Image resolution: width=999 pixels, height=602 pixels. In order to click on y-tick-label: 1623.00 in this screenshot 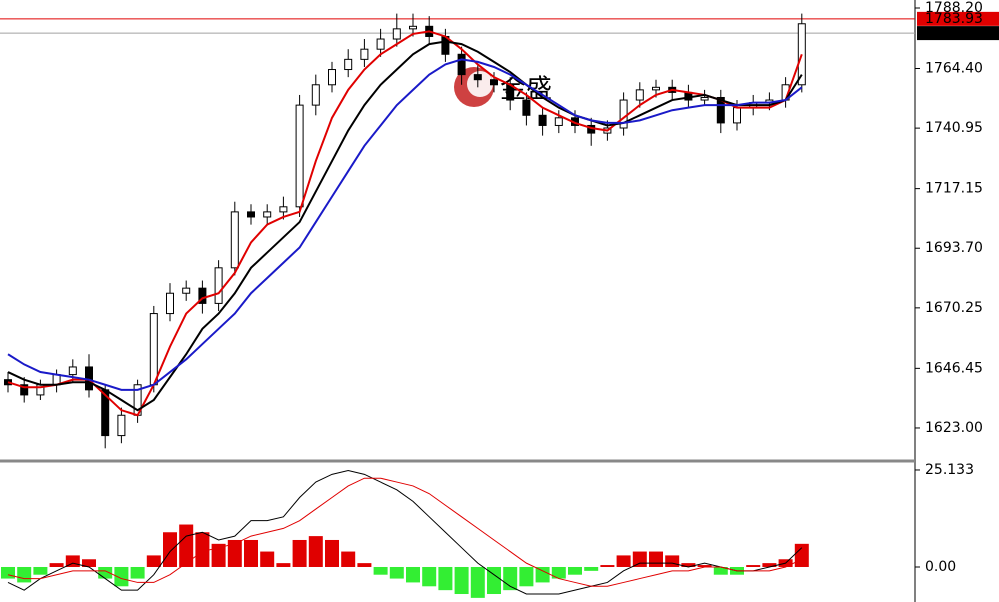, I will do `click(954, 428)`.